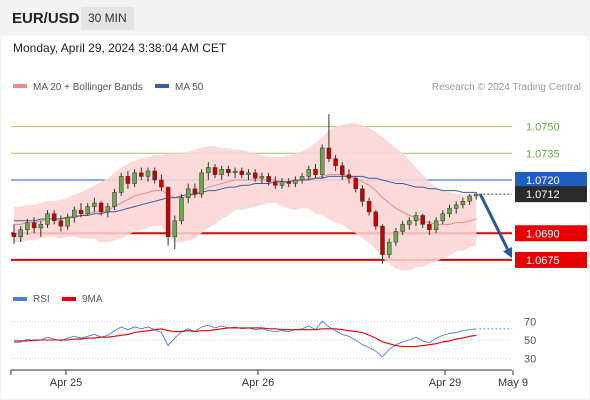 This screenshot has height=400, width=590. I want to click on ma20-legend-label: MA 20 + Bollinger Bands, so click(88, 87).